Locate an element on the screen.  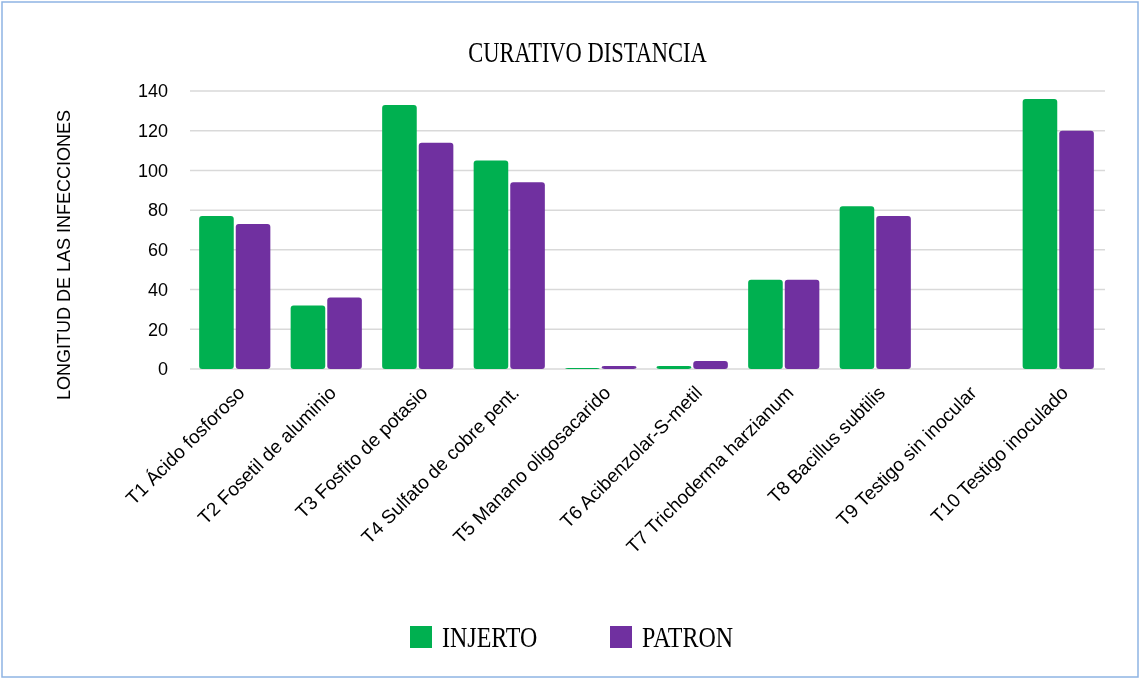
y-tick-label: 100 is located at coordinates (152, 170).